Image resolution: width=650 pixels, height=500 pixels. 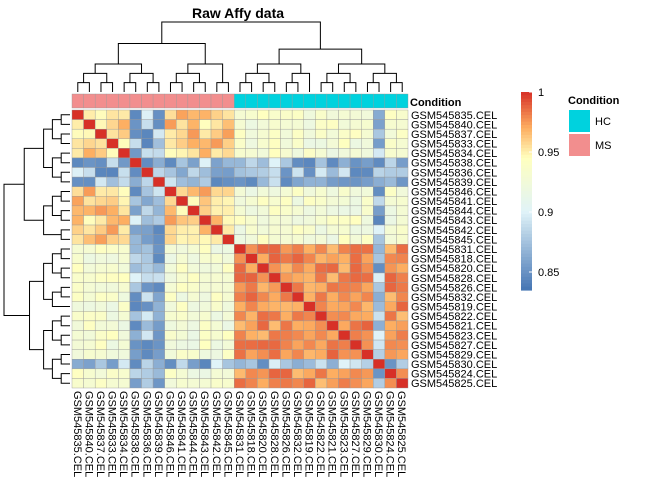 I want to click on chart-title: Raw Affy data, so click(x=238, y=13).